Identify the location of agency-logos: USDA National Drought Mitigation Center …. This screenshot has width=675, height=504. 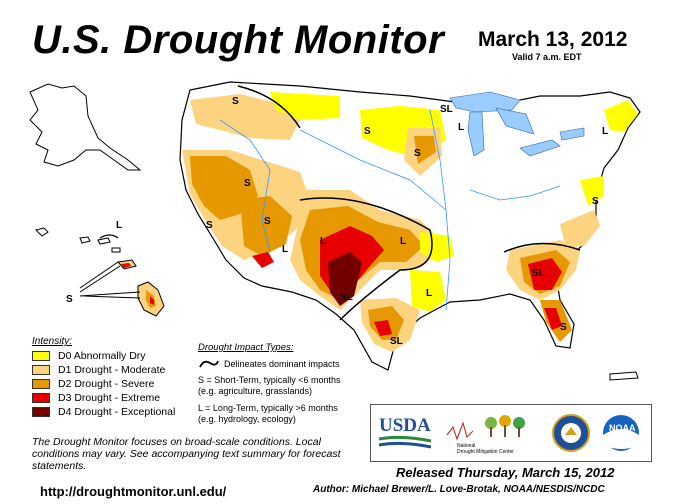
(511, 433).